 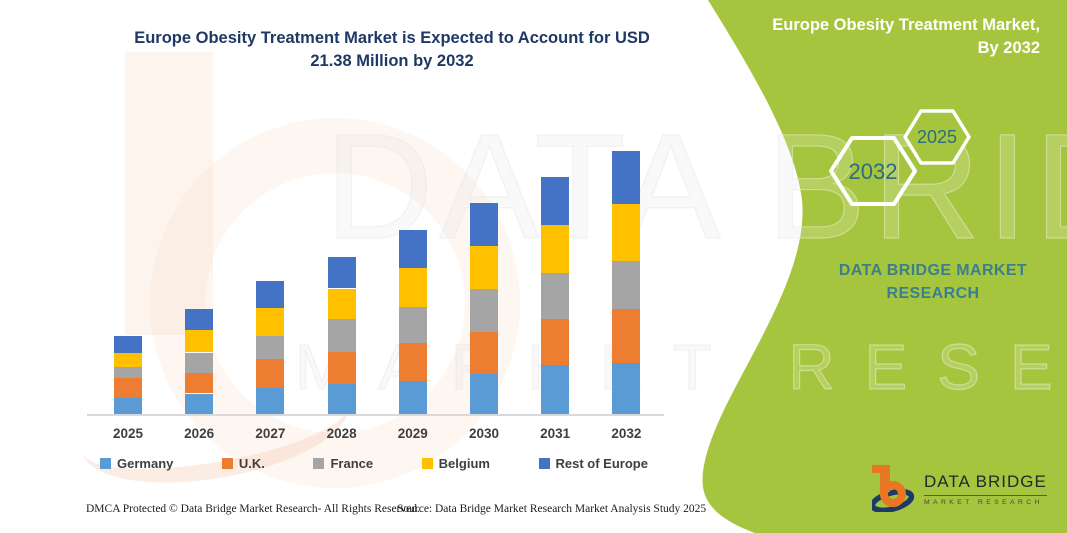 I want to click on legend-item-u-k-: U.K., so click(x=243, y=463).